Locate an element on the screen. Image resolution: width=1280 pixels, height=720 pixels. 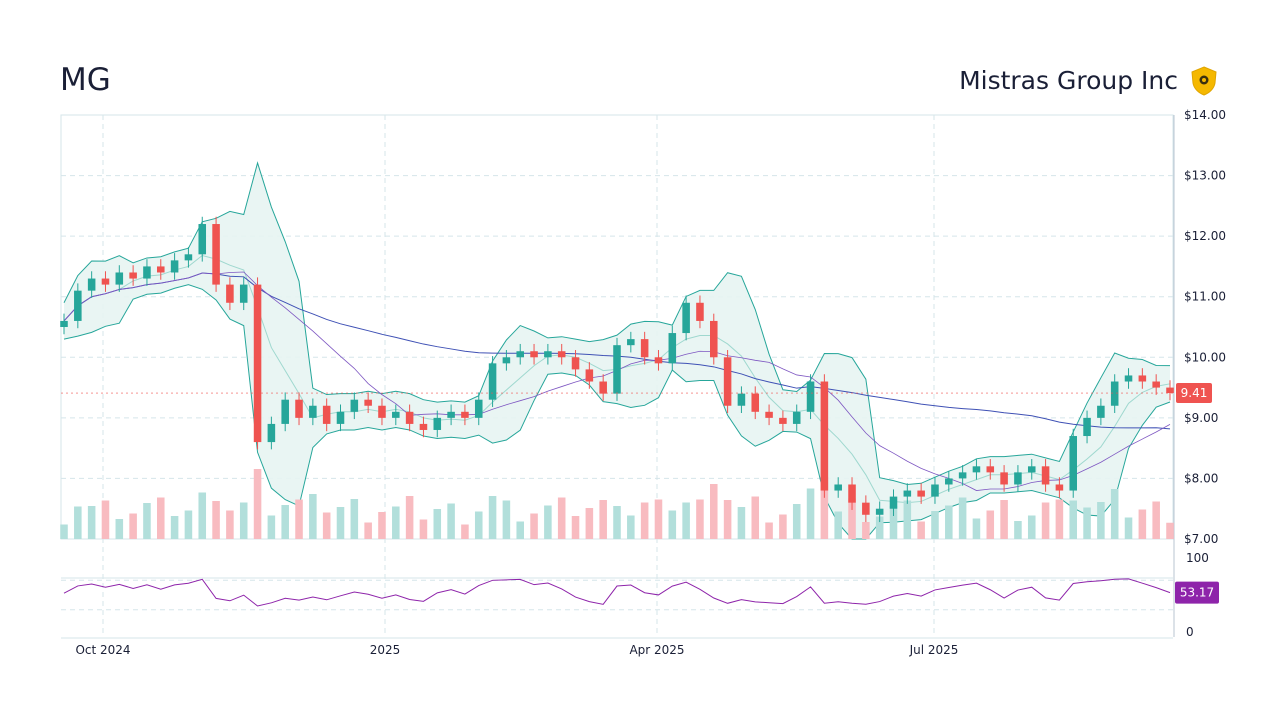
ticker-symbol: MG is located at coordinates (85, 80).